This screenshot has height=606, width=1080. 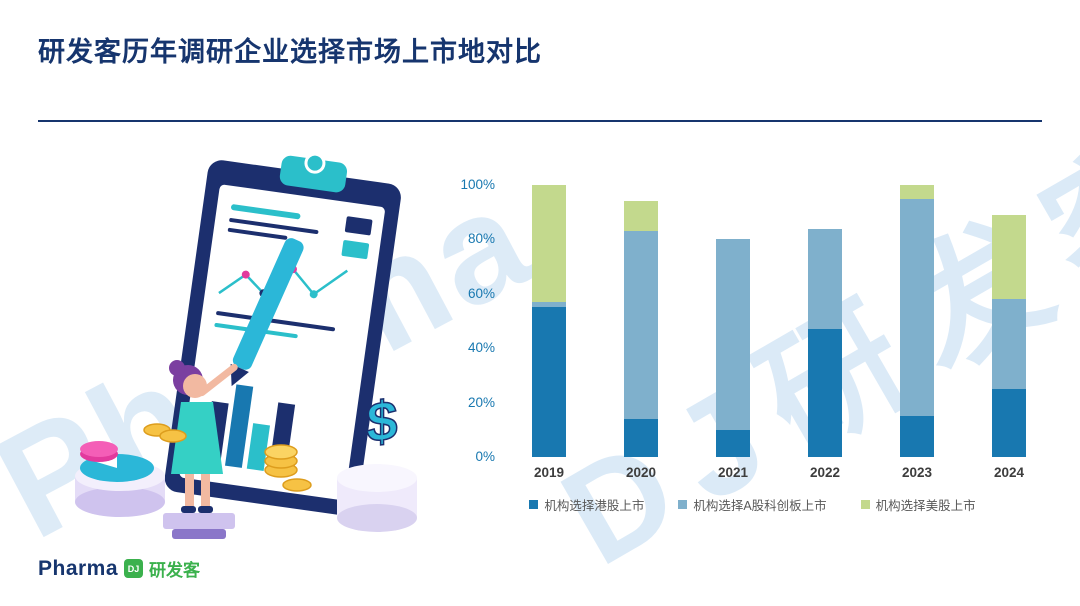 What do you see at coordinates (481, 348) in the screenshot?
I see `y-tick-label: 40%` at bounding box center [481, 348].